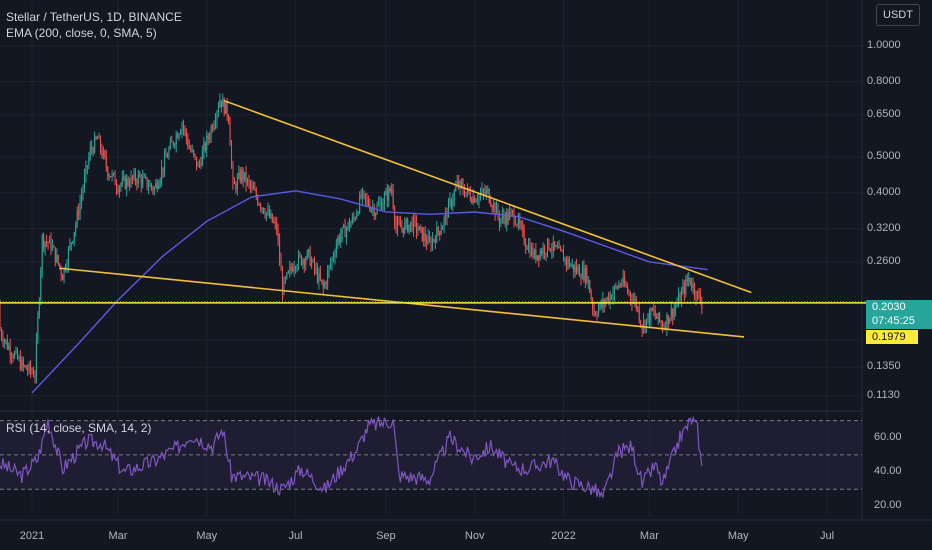 This screenshot has height=550, width=932. I want to click on time-axis-label: Jul, so click(295, 536).